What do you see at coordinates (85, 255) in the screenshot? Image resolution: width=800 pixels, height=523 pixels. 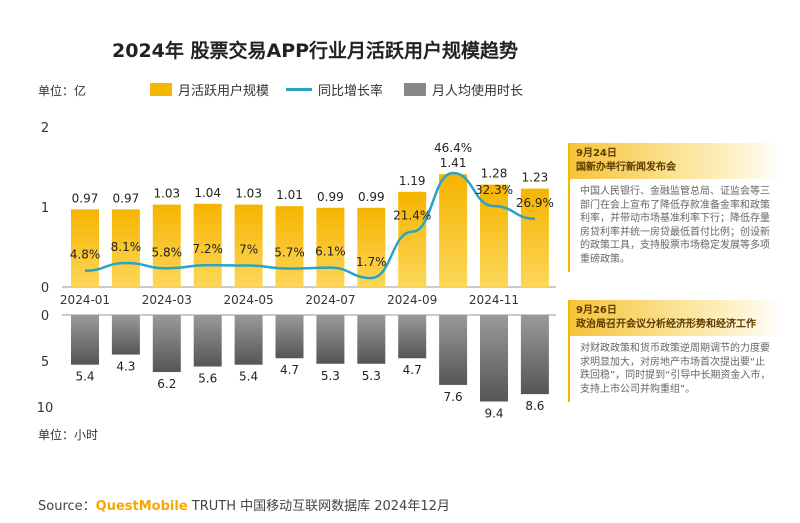 I see `growth-label: 4.8%` at bounding box center [85, 255].